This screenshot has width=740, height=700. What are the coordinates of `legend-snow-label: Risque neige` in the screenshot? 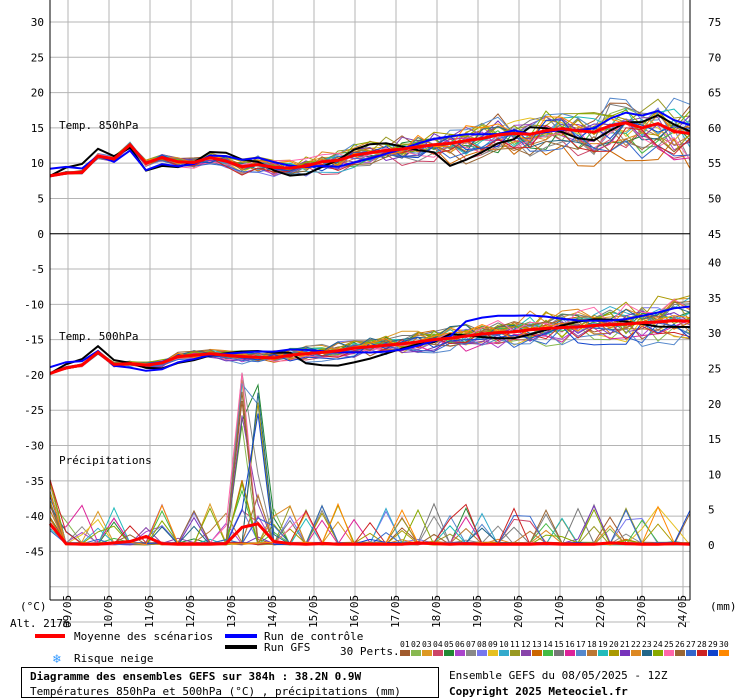 It's located at (113, 658).